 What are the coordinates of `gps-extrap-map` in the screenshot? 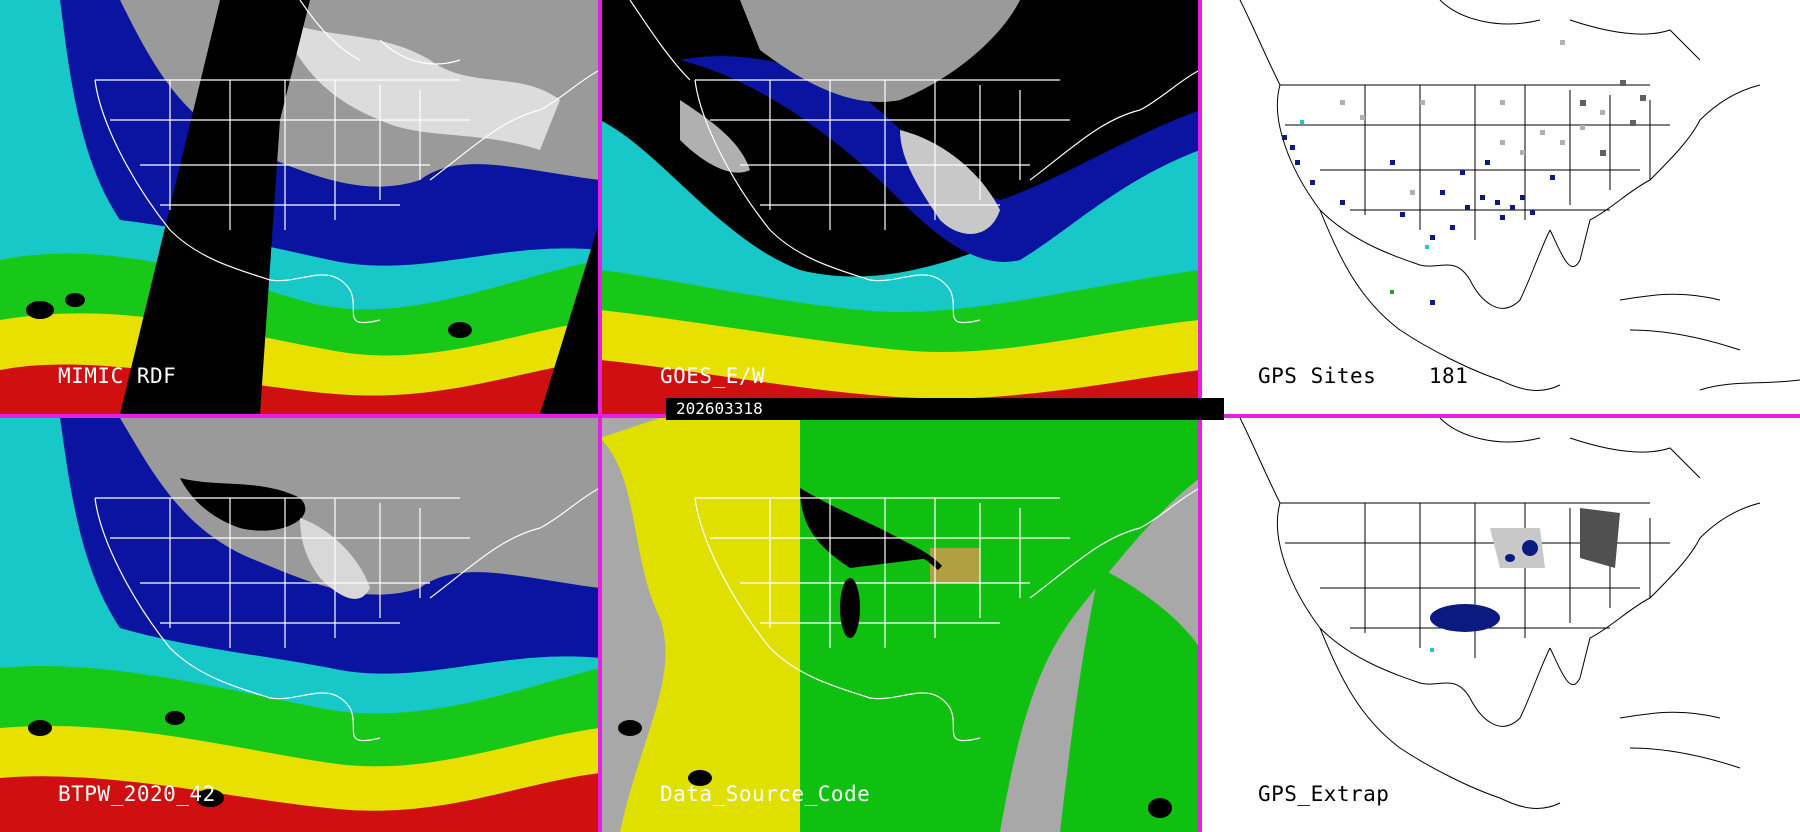 It's located at (1500, 613).